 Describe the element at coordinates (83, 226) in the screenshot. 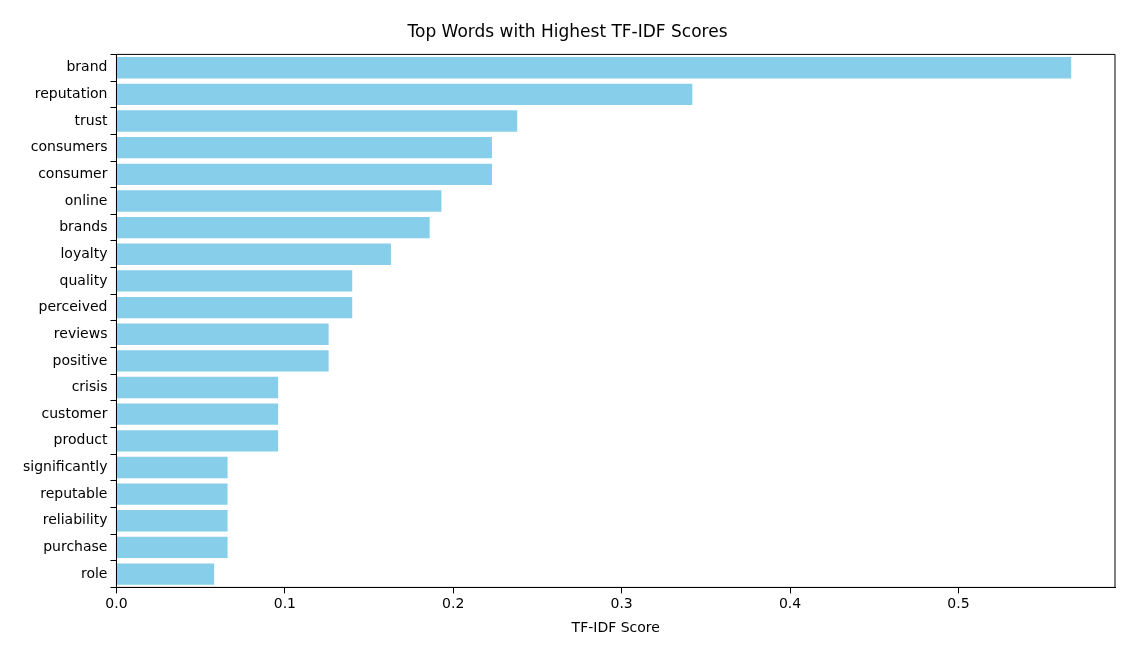

I see `y-tick-label: brands` at that location.